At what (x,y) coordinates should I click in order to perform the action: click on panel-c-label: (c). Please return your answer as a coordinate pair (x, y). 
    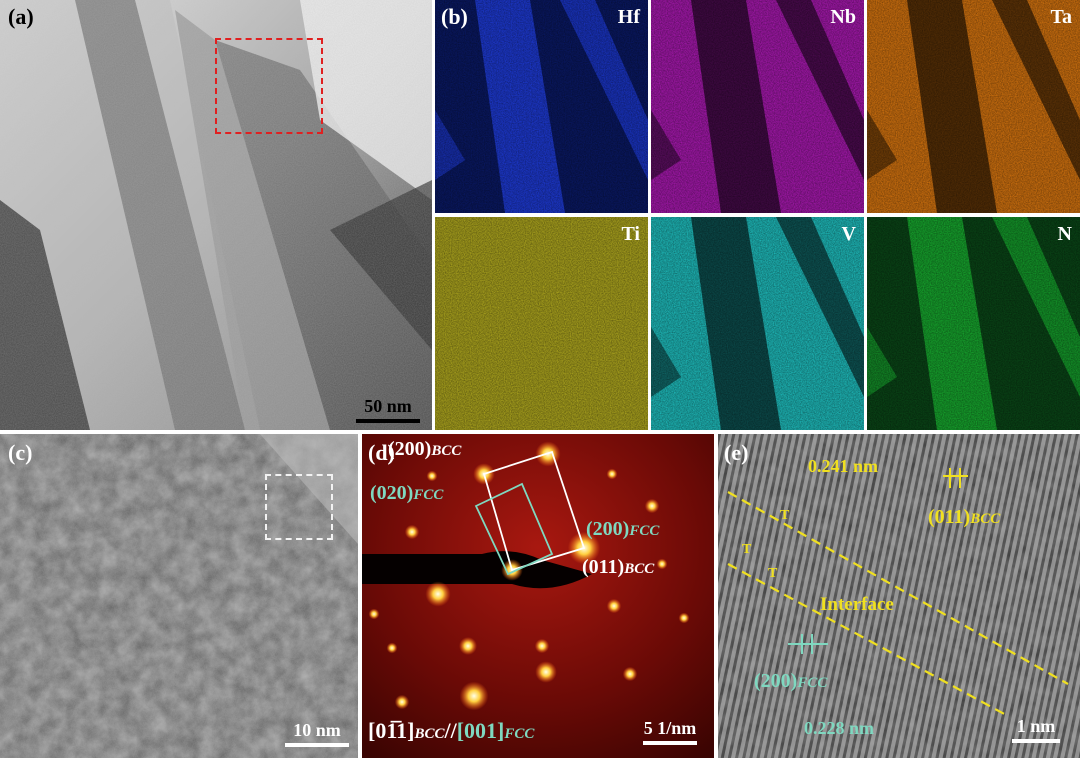
    Looking at the image, I should click on (20, 452).